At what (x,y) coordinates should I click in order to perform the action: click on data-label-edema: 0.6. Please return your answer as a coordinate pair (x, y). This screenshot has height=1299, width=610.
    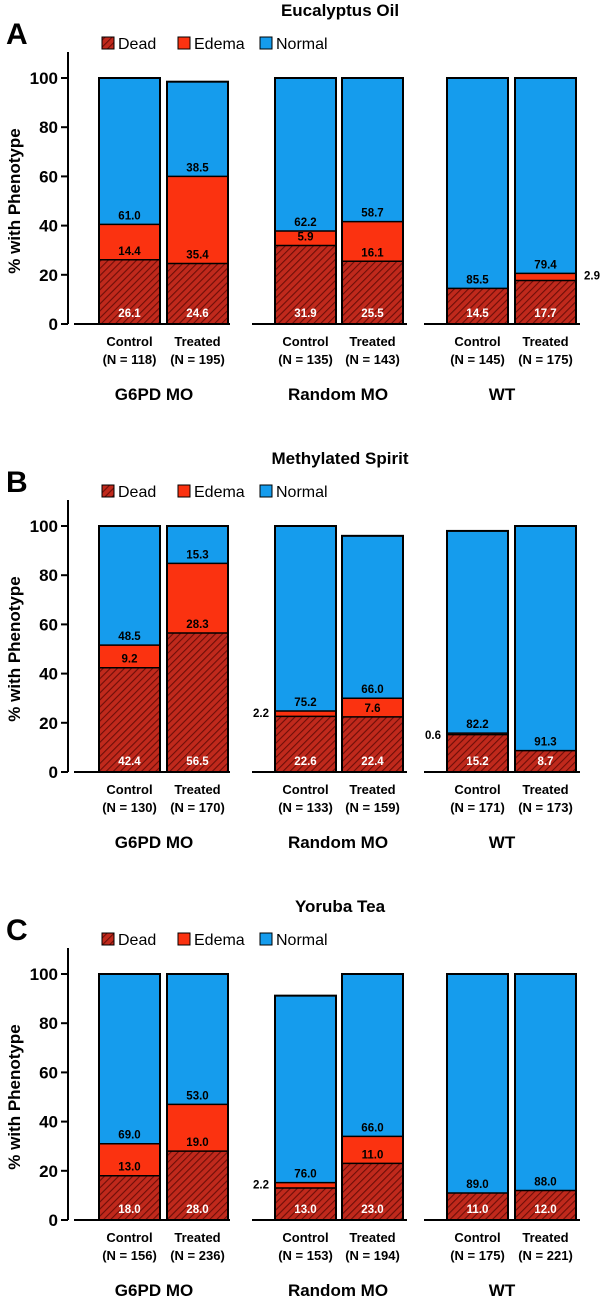
    Looking at the image, I should click on (433, 736).